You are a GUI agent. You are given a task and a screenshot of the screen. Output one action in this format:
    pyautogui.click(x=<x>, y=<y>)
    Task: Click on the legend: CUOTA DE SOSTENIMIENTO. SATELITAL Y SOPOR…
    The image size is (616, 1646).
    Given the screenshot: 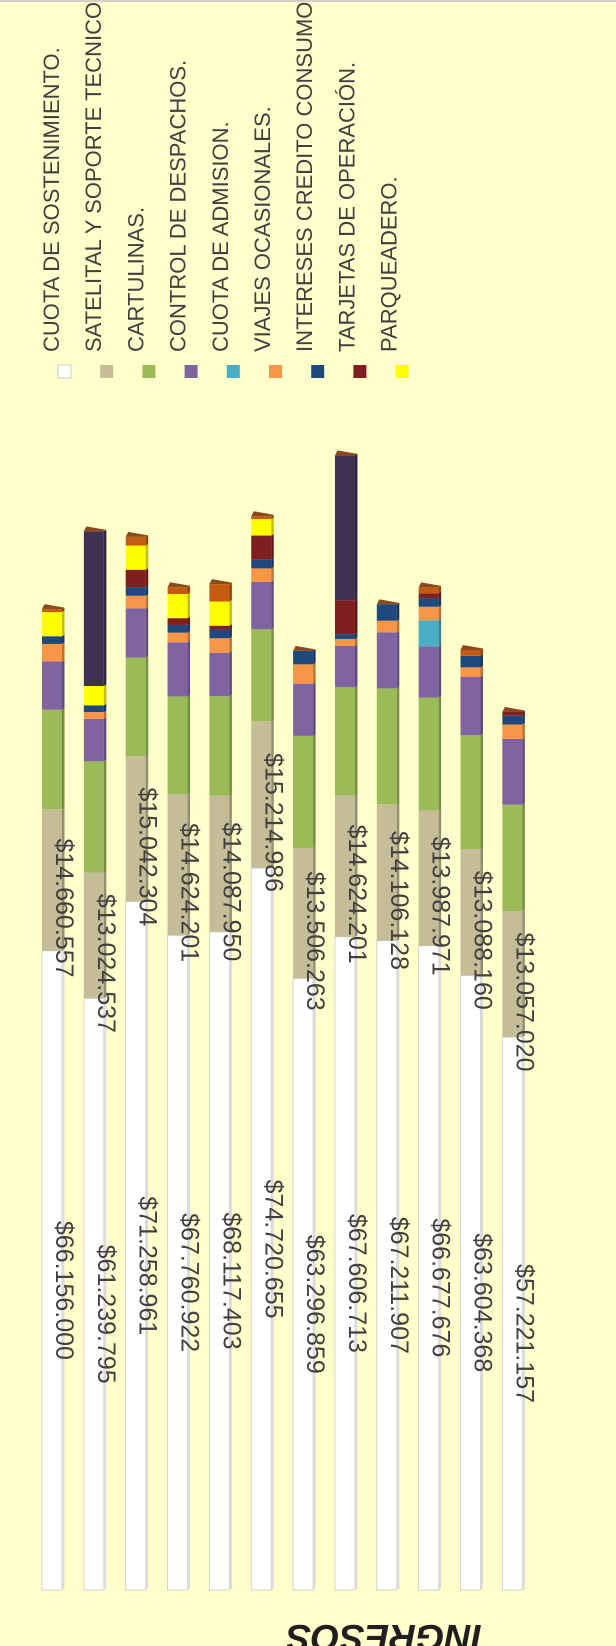 What is the action you would take?
    pyautogui.click(x=224, y=189)
    